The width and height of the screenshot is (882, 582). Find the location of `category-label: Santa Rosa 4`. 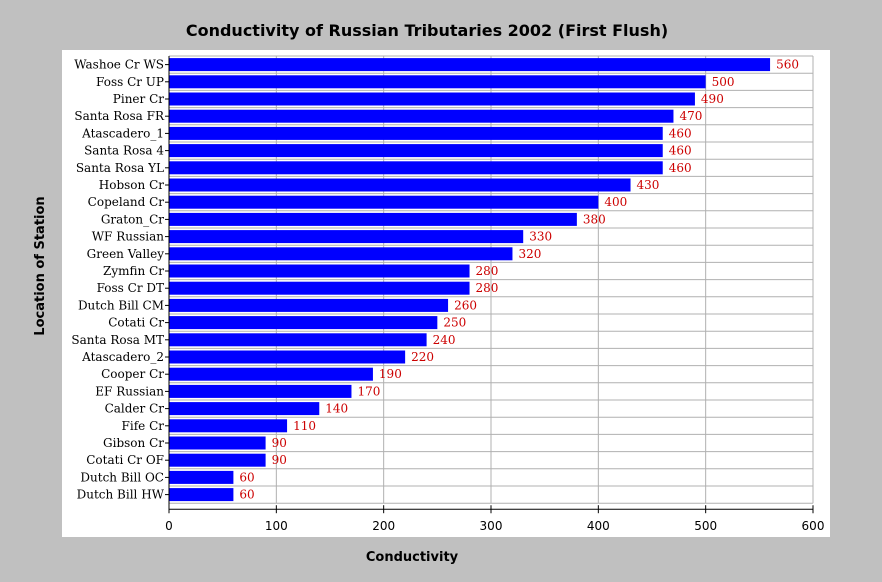

category-label: Santa Rosa 4 is located at coordinates (124, 151).